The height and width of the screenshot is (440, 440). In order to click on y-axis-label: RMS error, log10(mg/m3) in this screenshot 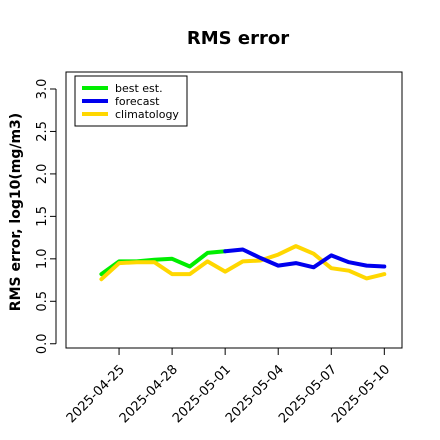, I will do `click(16, 212)`.